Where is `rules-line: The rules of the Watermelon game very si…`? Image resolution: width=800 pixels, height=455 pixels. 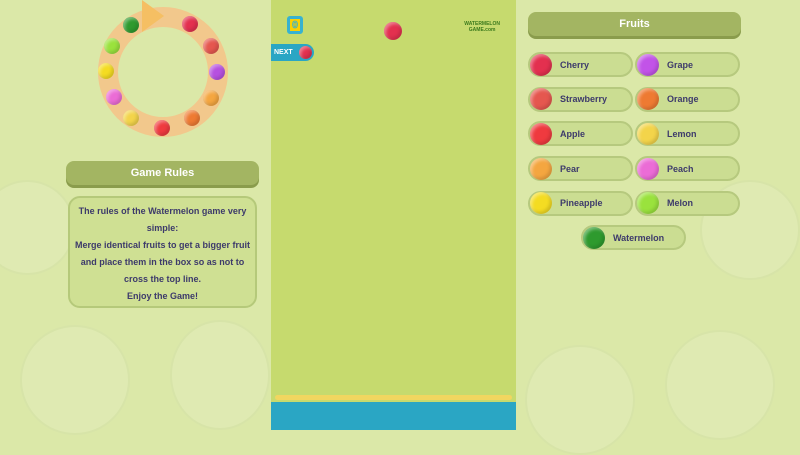 rules-line: The rules of the Watermelon game very si… is located at coordinates (162, 219).